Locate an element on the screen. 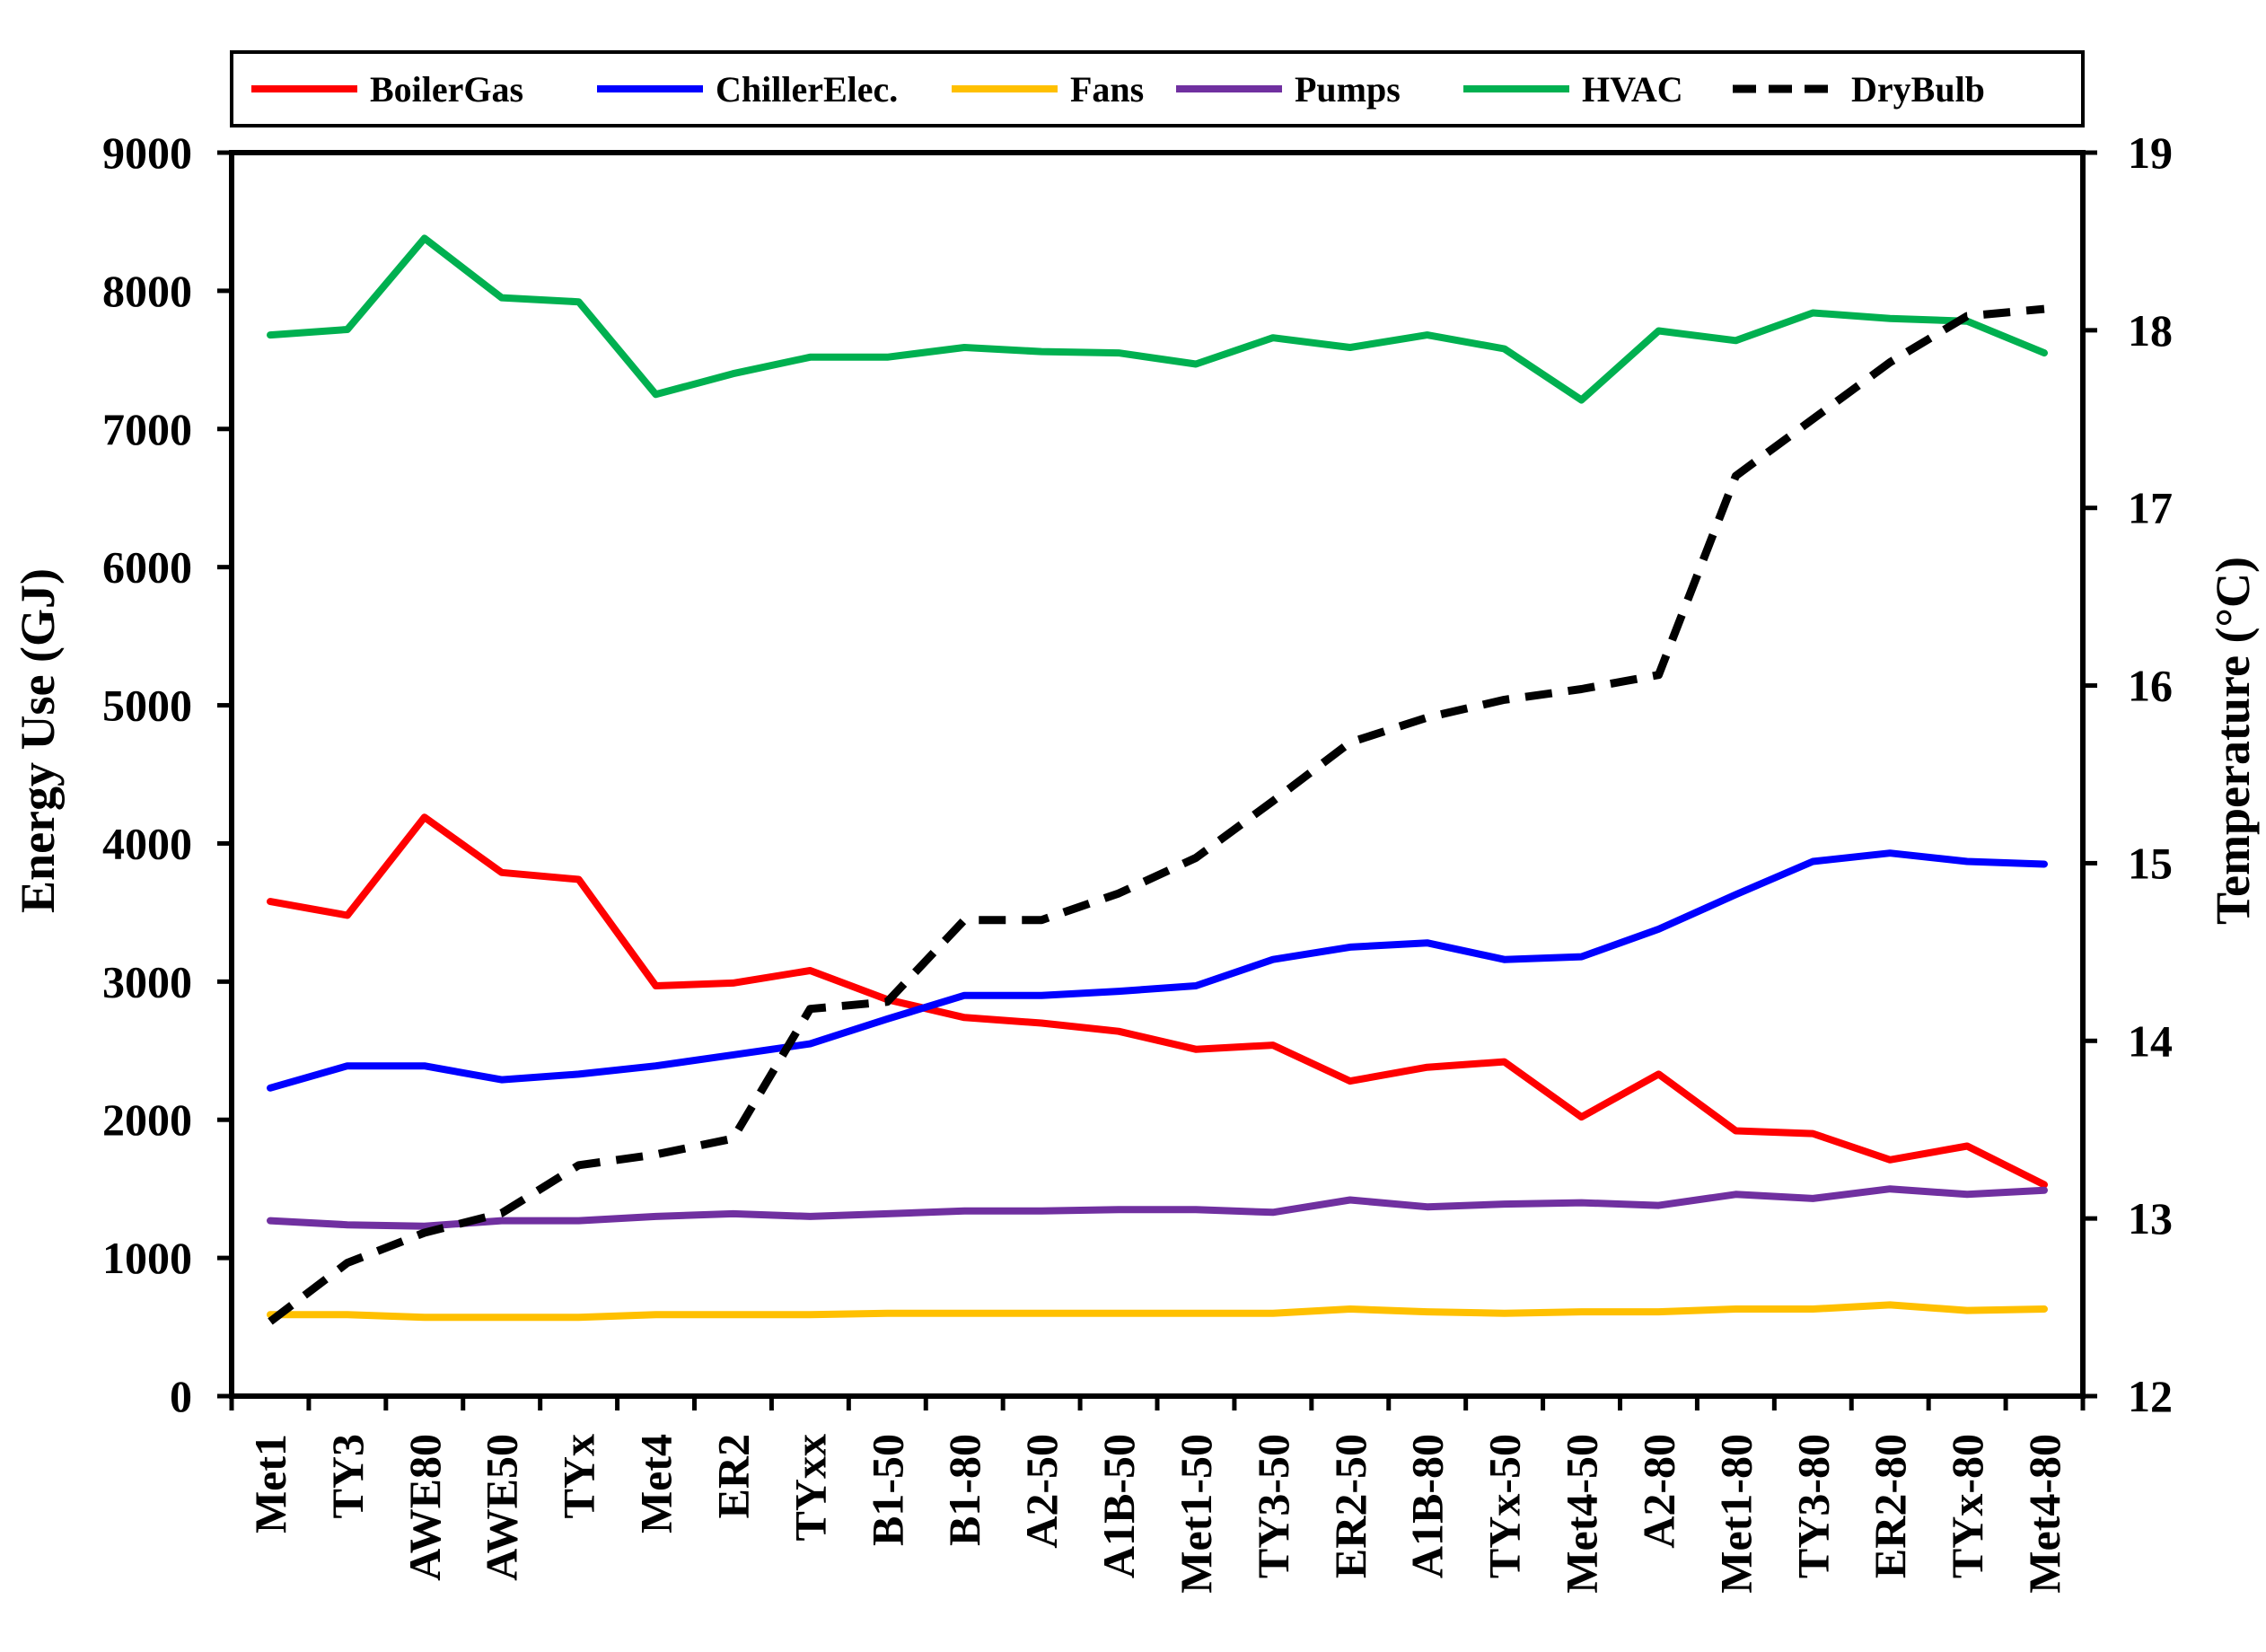 This screenshot has width=2266, height=1652. y-tick-label: 0 is located at coordinates (181, 1396).